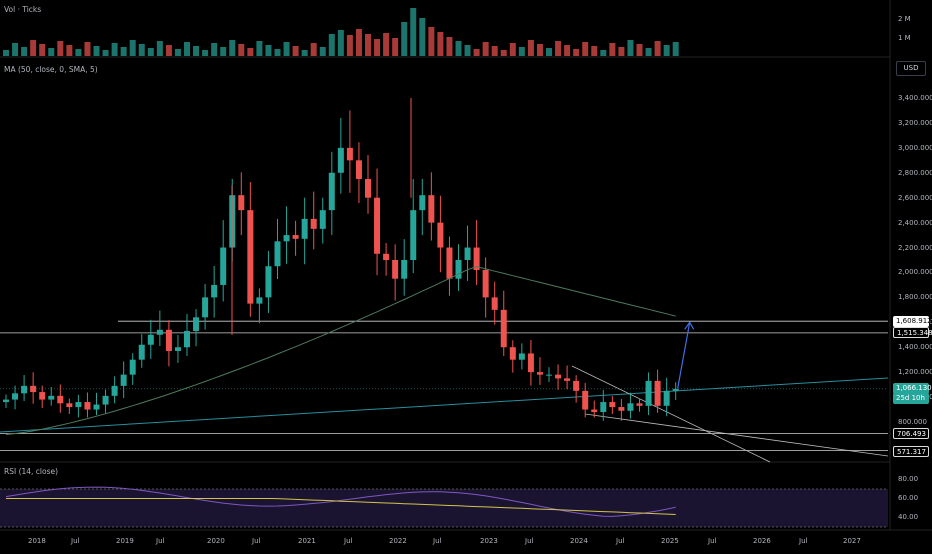 The width and height of the screenshot is (932, 554). I want to click on vol-tick-2m: 2 M, so click(904, 19).